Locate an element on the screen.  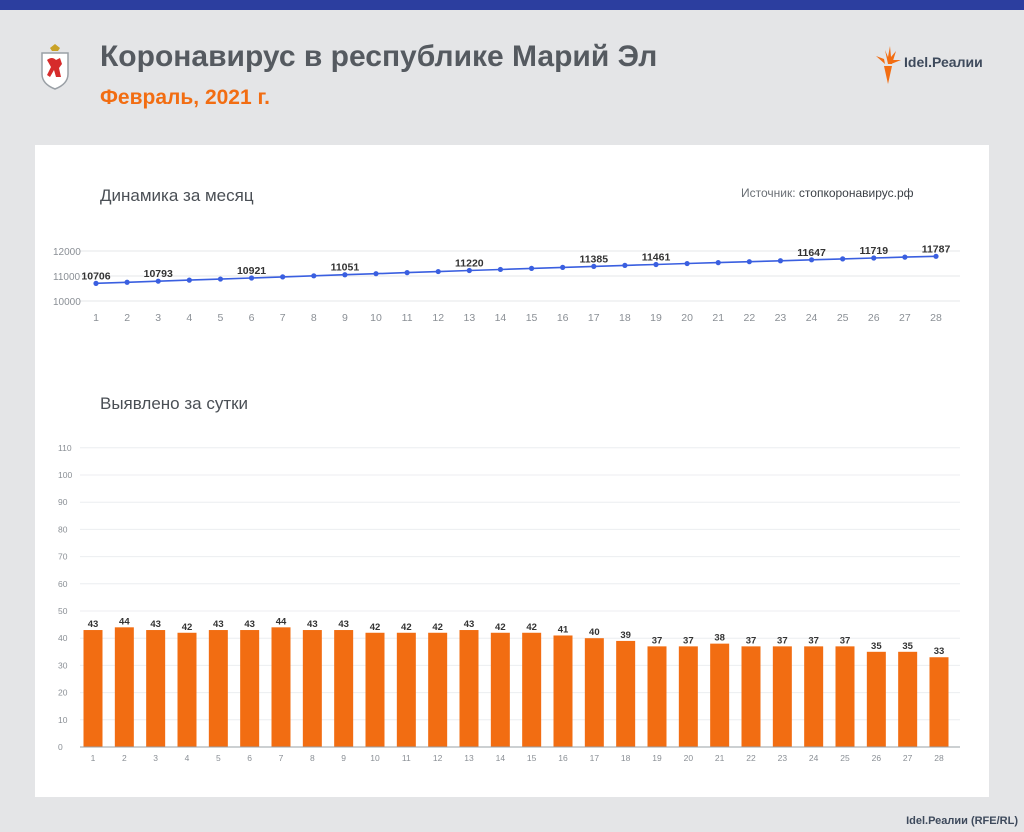
line-data-label: 11719 is located at coordinates (873, 251).